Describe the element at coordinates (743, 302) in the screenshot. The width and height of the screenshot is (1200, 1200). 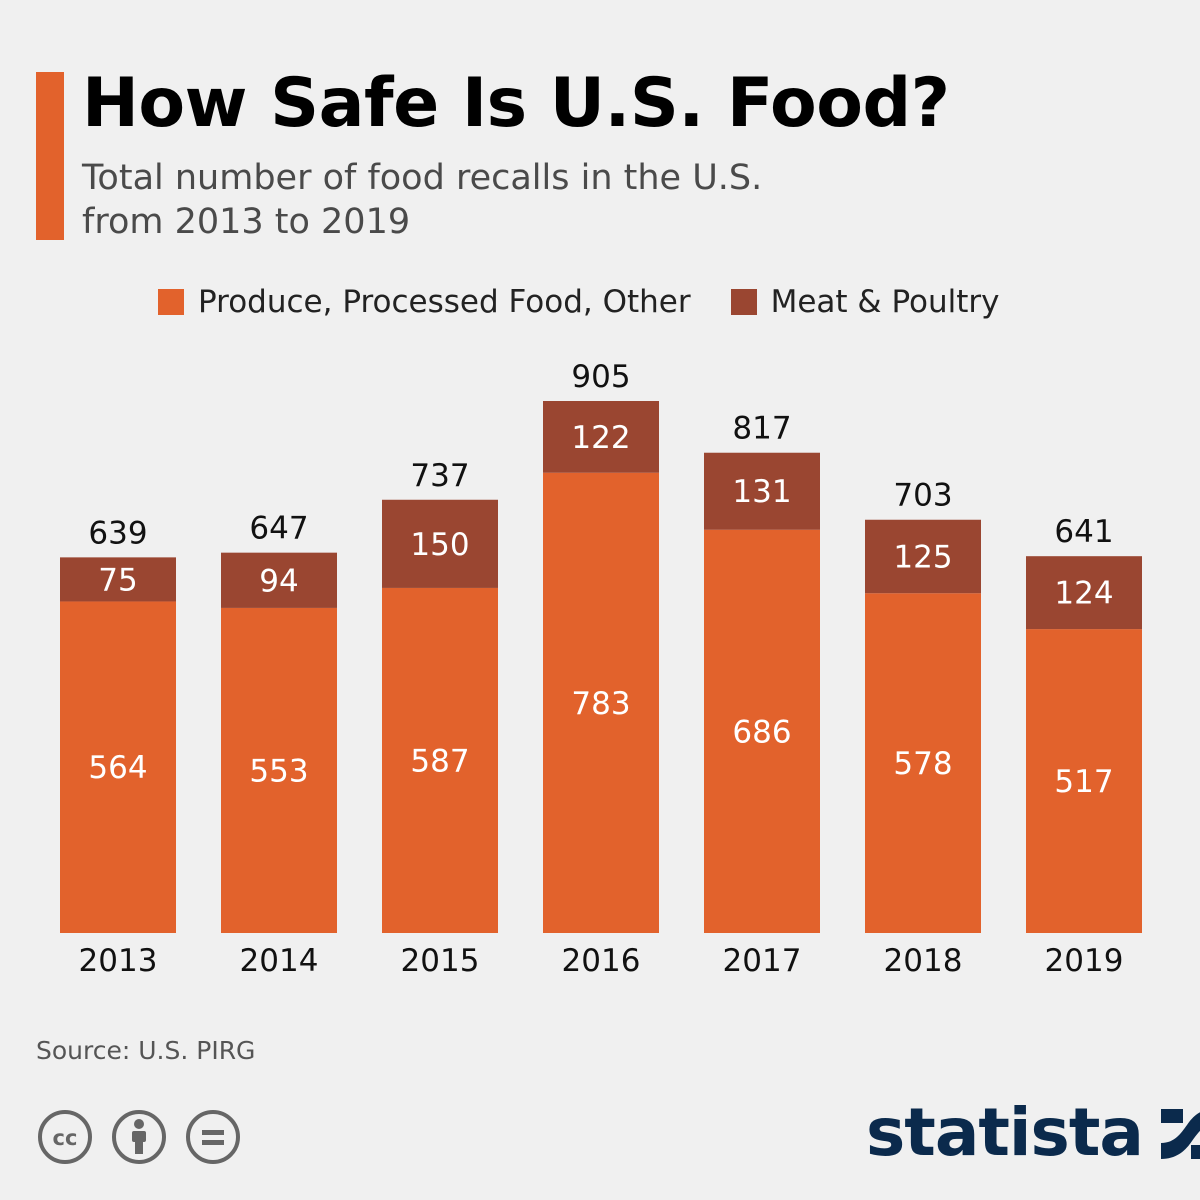
I see `legend-swatch-meat` at that location.